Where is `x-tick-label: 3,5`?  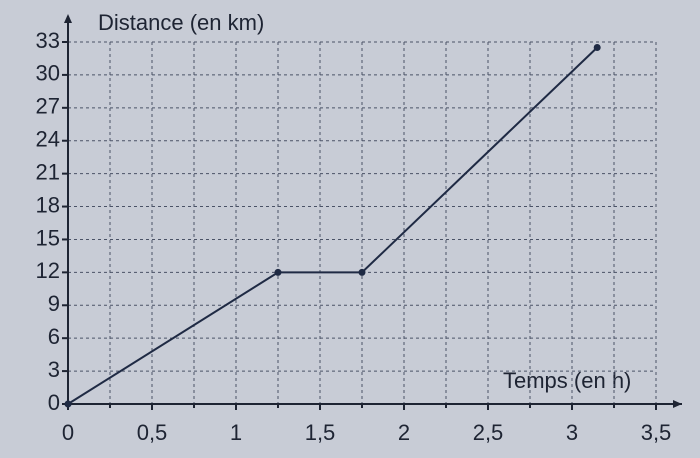 x-tick-label: 3,5 is located at coordinates (656, 432).